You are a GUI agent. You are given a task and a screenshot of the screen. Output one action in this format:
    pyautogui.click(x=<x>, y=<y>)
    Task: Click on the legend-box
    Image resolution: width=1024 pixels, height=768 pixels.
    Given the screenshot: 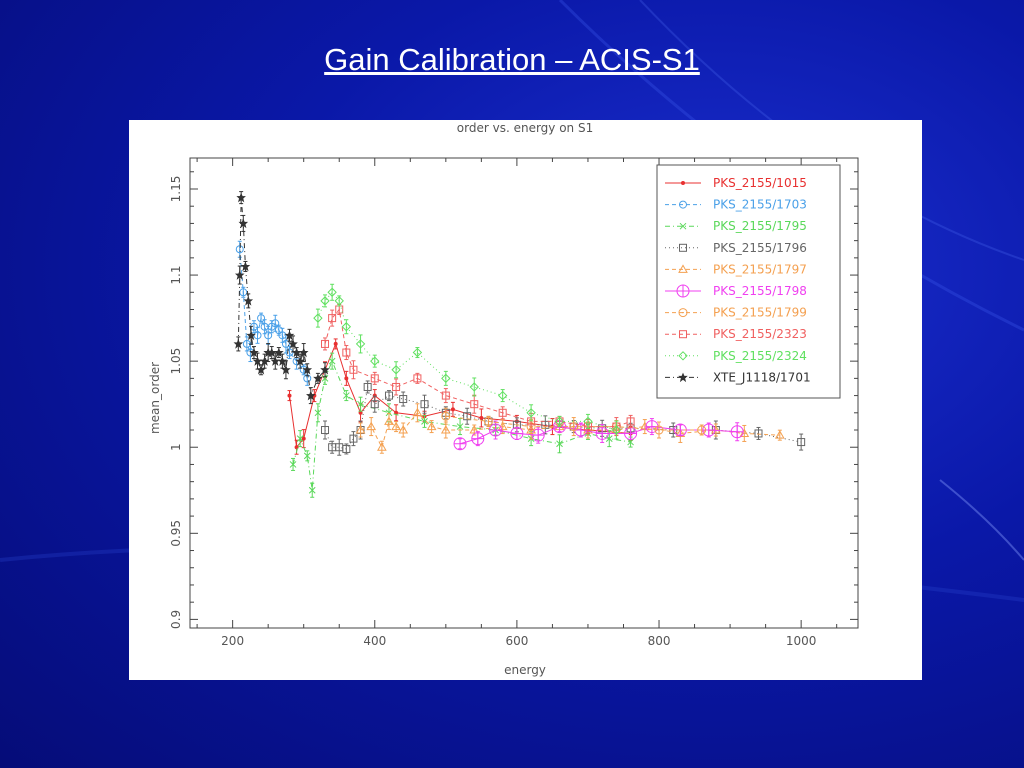 What is the action you would take?
    pyautogui.click(x=748, y=281)
    